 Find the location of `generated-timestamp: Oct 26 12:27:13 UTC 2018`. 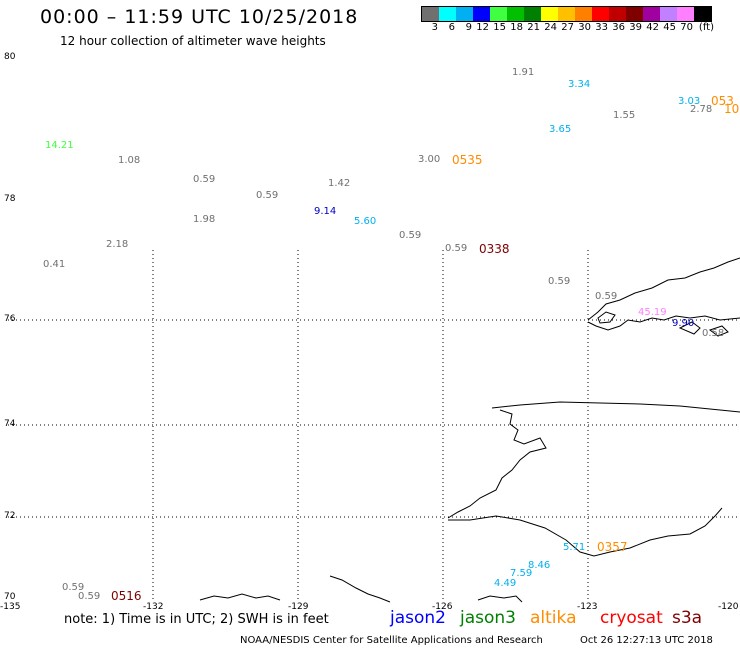

generated-timestamp: Oct 26 12:27:13 UTC 2018 is located at coordinates (646, 640).